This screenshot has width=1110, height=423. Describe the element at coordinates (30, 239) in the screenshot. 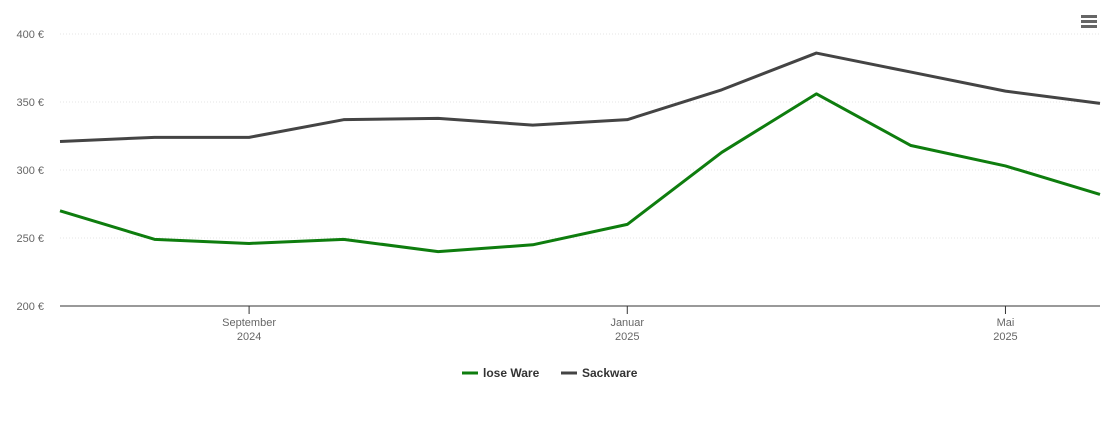

I see `y-tick-label: 250 €` at that location.